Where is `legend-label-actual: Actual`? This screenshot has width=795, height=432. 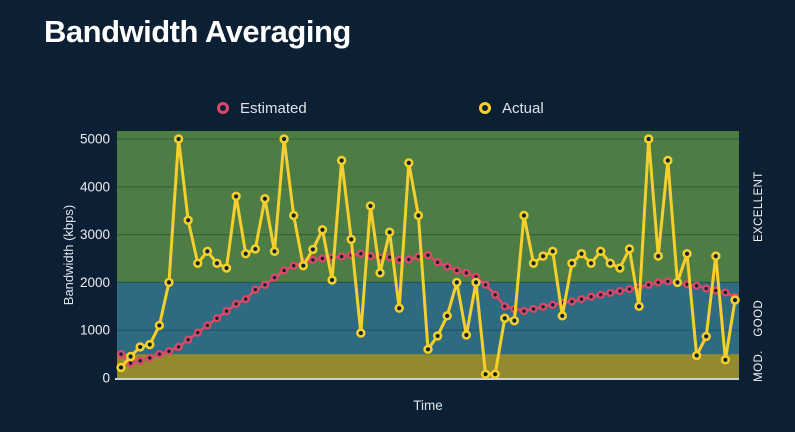
legend-label-actual: Actual is located at coordinates (523, 108).